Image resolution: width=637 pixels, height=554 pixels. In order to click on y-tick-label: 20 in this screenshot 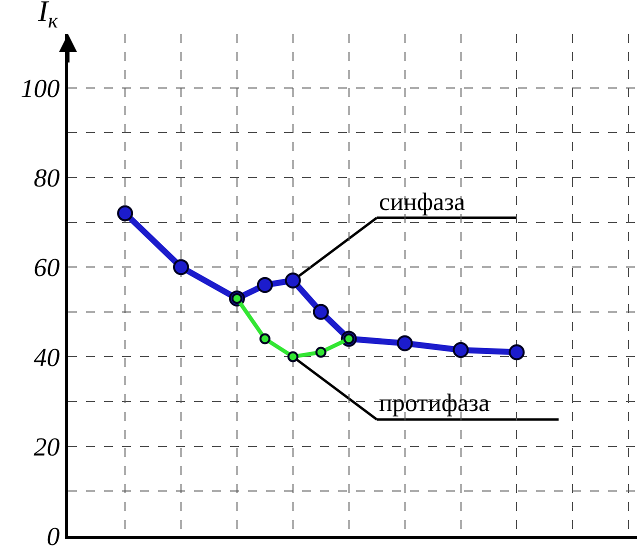, I will do `click(47, 447)`.